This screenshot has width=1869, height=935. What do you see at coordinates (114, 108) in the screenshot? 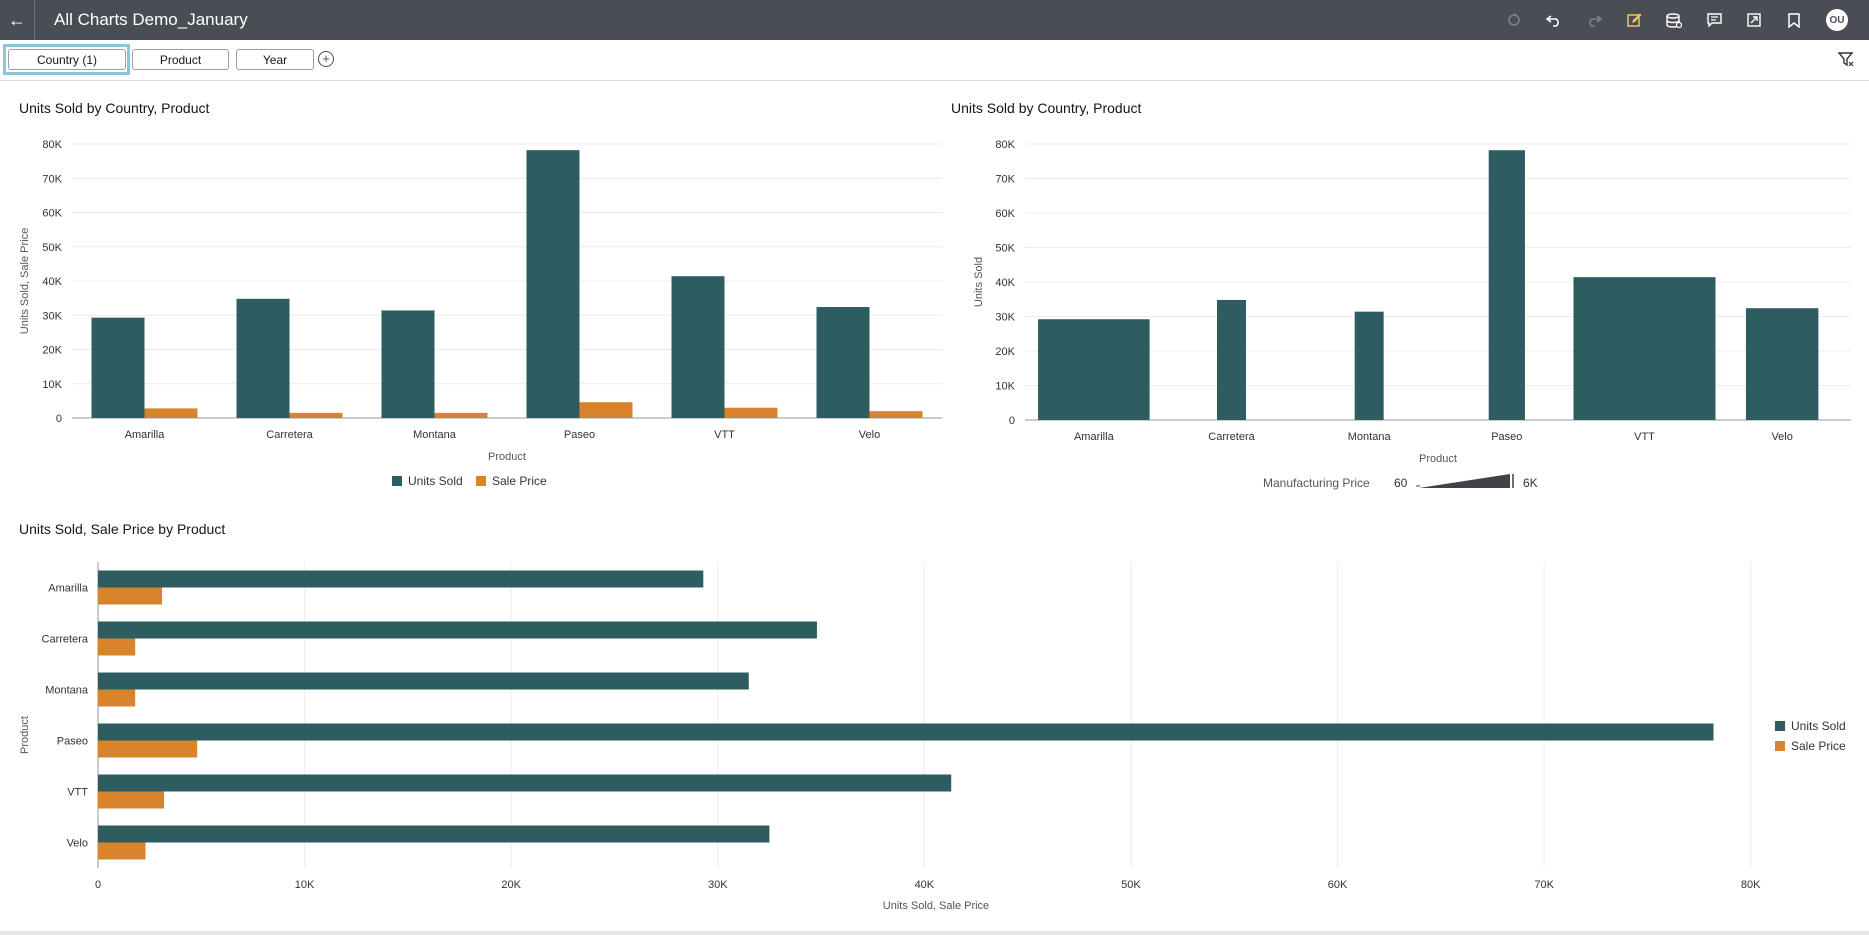
I see `chart1-title: Units Sold by Country, Product` at bounding box center [114, 108].